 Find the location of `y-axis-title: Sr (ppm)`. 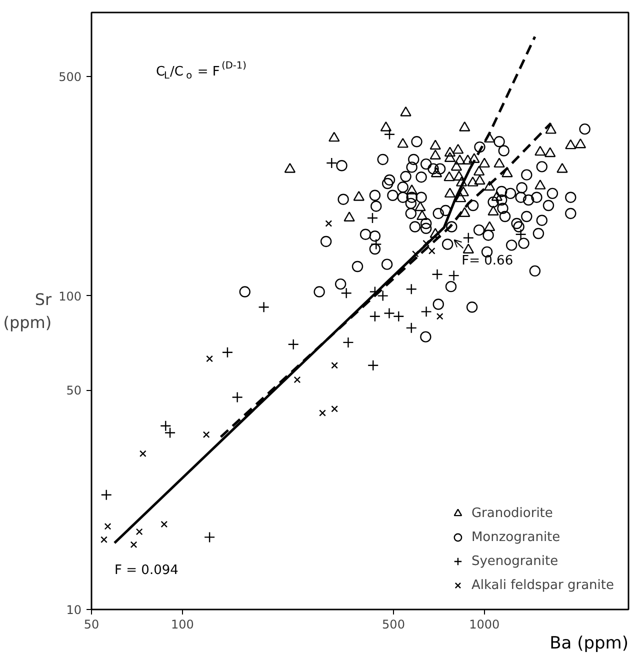

y-axis-title: Sr (ppm) is located at coordinates (27, 311).